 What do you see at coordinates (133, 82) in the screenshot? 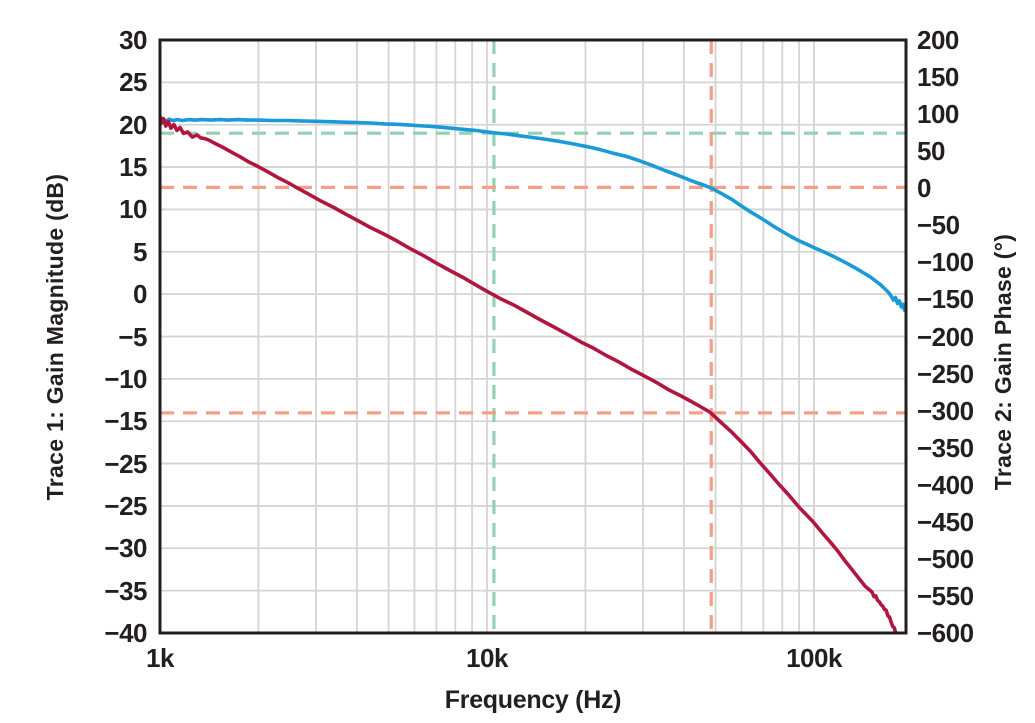
I see `left-axis-tick: 25` at bounding box center [133, 82].